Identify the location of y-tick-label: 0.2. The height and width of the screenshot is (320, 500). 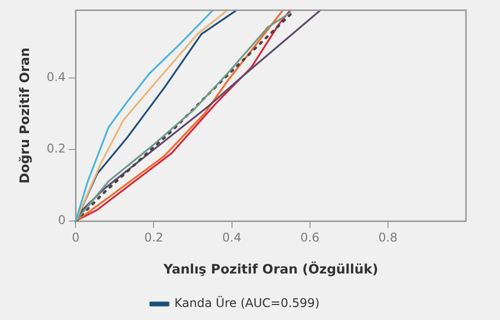
(56, 149).